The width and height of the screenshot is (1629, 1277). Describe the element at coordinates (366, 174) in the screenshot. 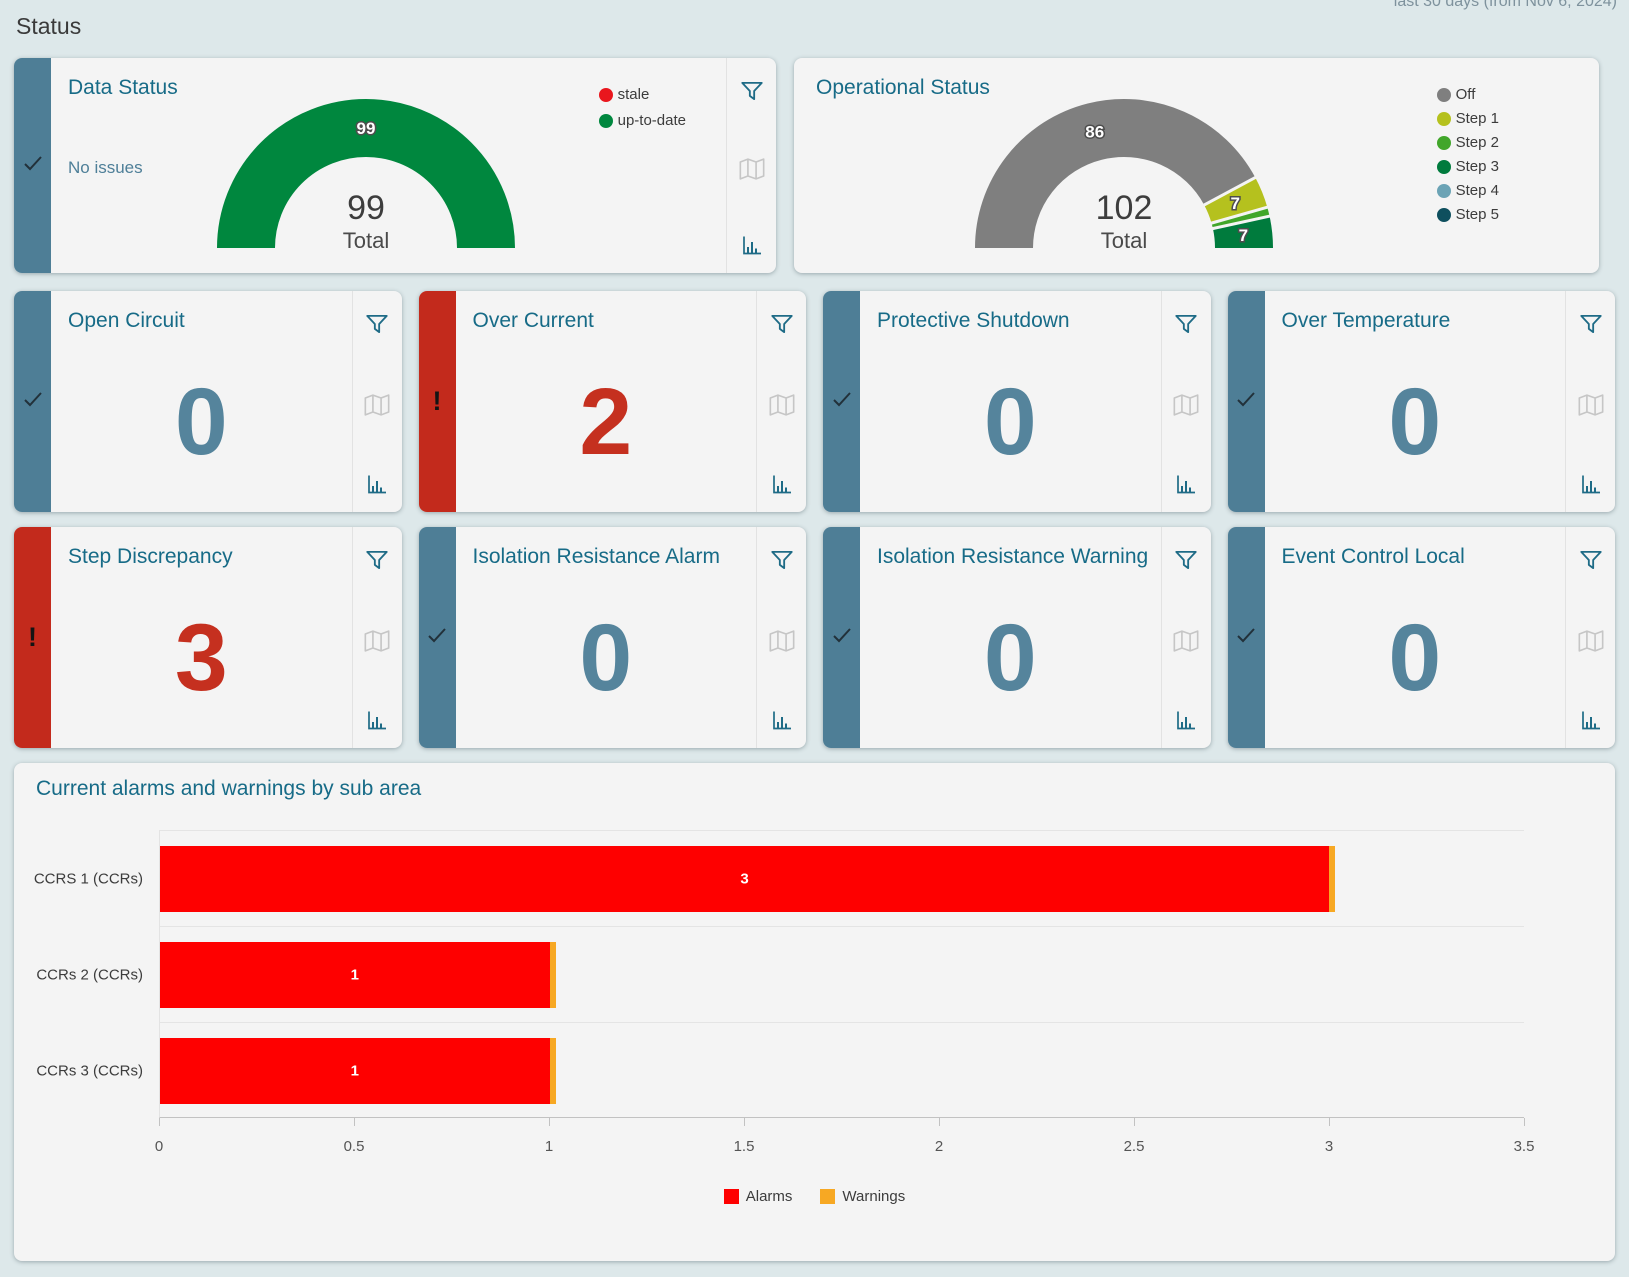

I see `data-status-gauge: 99 99 Total` at that location.